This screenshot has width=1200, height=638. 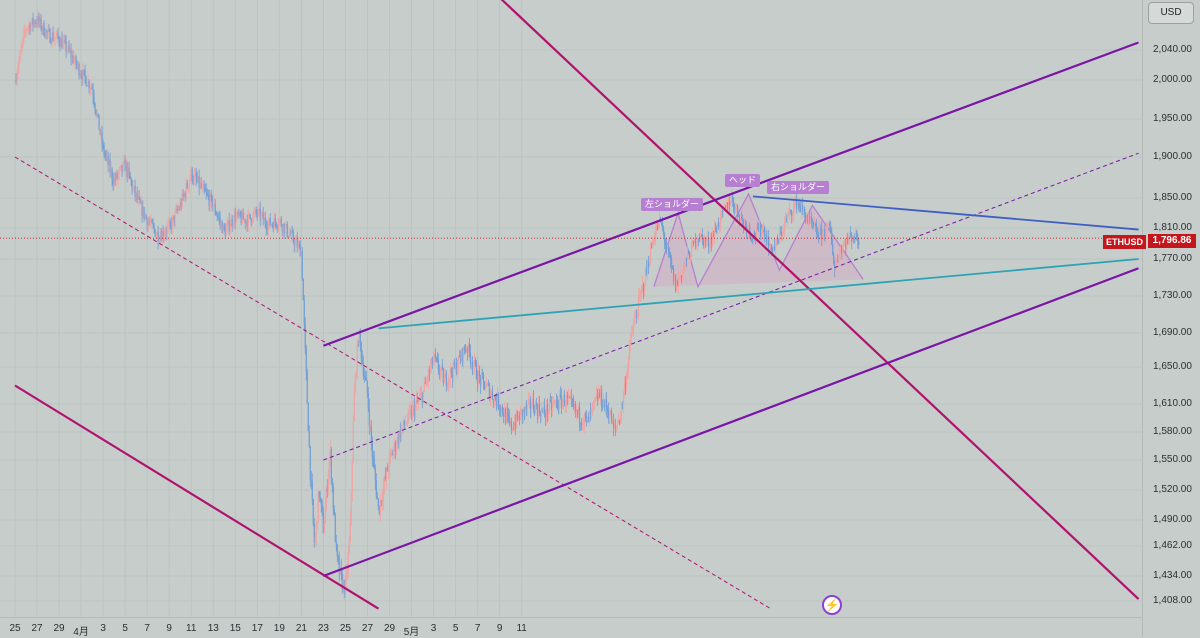 I want to click on resistance-line, so click(x=945, y=213).